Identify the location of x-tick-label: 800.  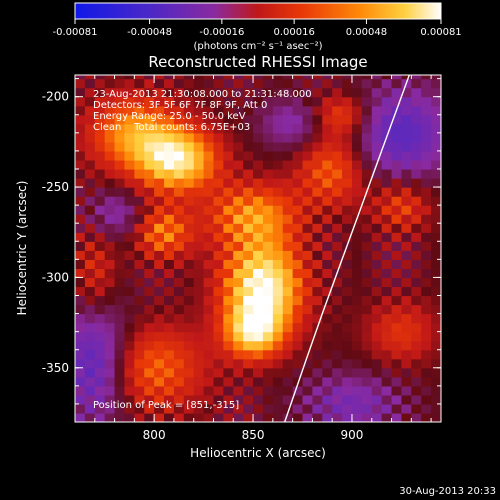
(154, 435).